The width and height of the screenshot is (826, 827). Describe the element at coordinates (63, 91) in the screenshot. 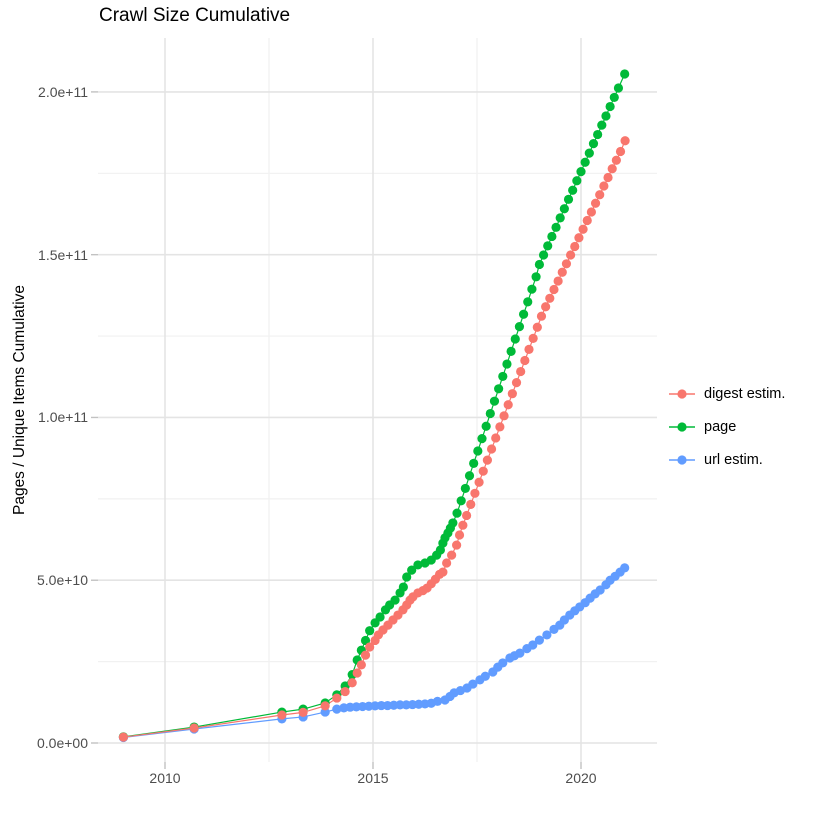

I see `y-tick-label: 2.0e+11` at that location.